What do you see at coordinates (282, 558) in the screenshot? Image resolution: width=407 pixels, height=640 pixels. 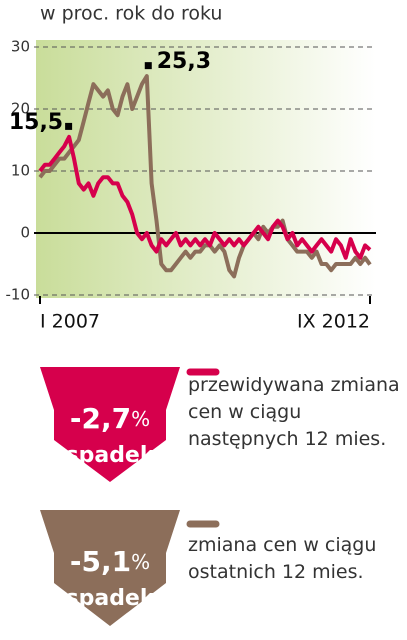 I see `legend-entry: zmiana cen w ciągu ostatnich 12 mies.` at bounding box center [282, 558].